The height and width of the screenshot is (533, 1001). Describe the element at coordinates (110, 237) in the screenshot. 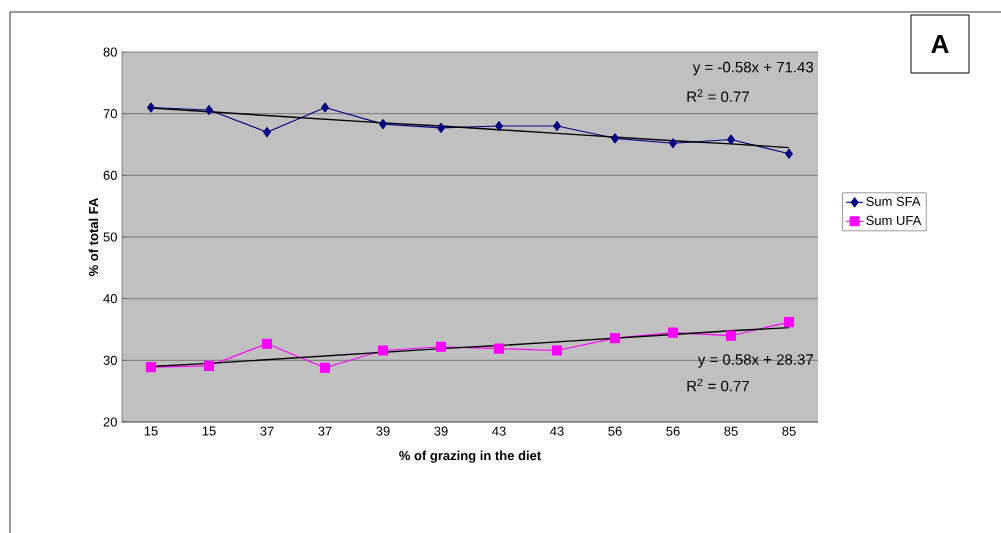

I see `y-tick-label: 50` at that location.